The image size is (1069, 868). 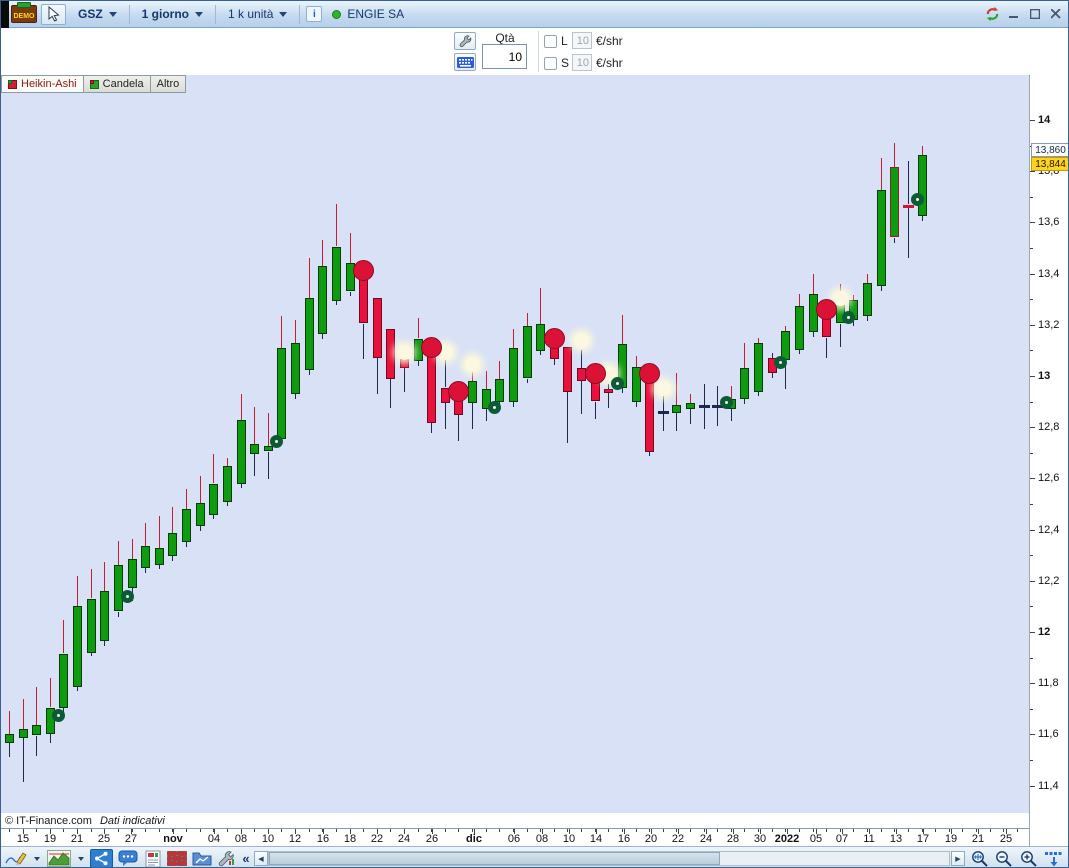 I want to click on workspace-button, so click(x=201, y=858).